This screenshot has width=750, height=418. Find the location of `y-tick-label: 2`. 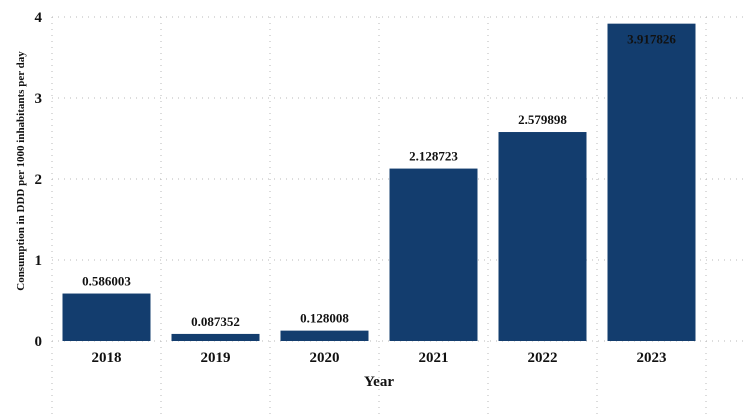

y-tick-label: 2 is located at coordinates (39, 180).